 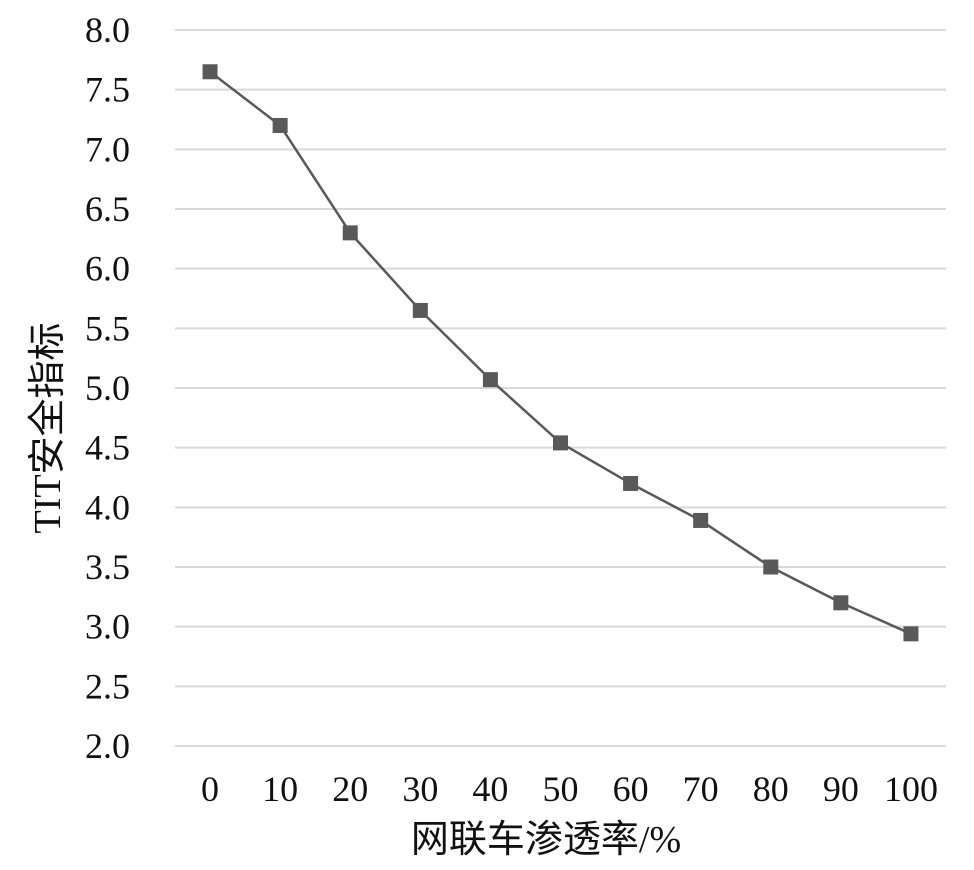 What do you see at coordinates (911, 789) in the screenshot?
I see `x-tick-label: 100` at bounding box center [911, 789].